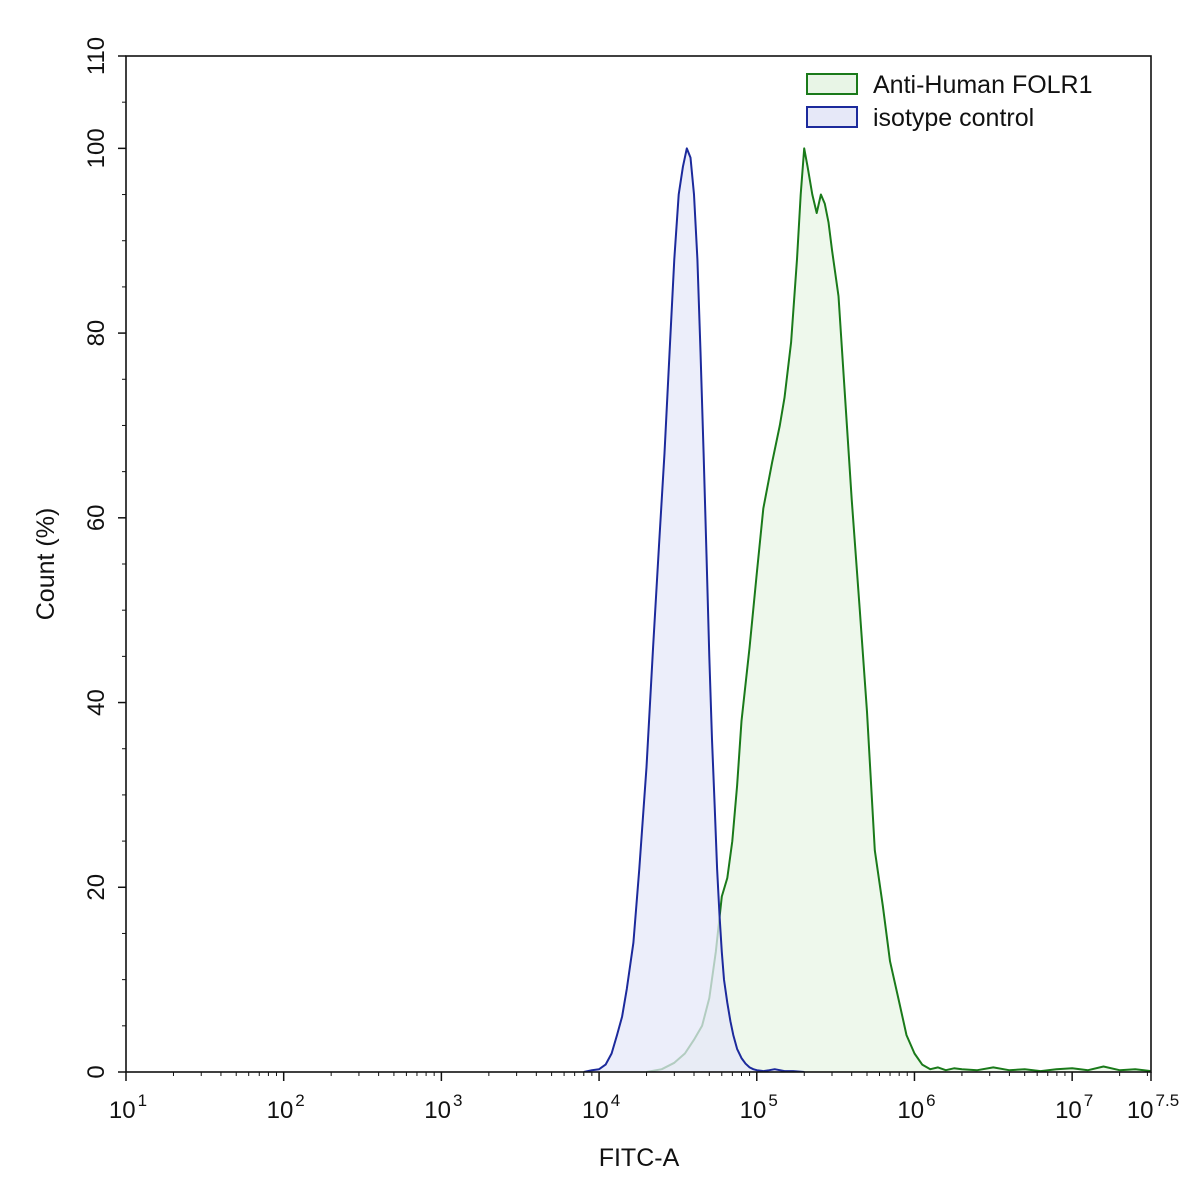  I want to click on y-tick-label: 100, so click(96, 148).